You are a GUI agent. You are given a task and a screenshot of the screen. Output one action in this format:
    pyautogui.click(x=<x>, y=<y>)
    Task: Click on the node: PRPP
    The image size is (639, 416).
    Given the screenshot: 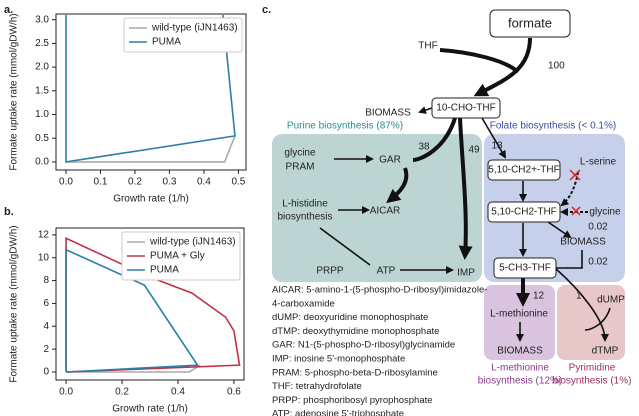 What is the action you would take?
    pyautogui.click(x=330, y=271)
    